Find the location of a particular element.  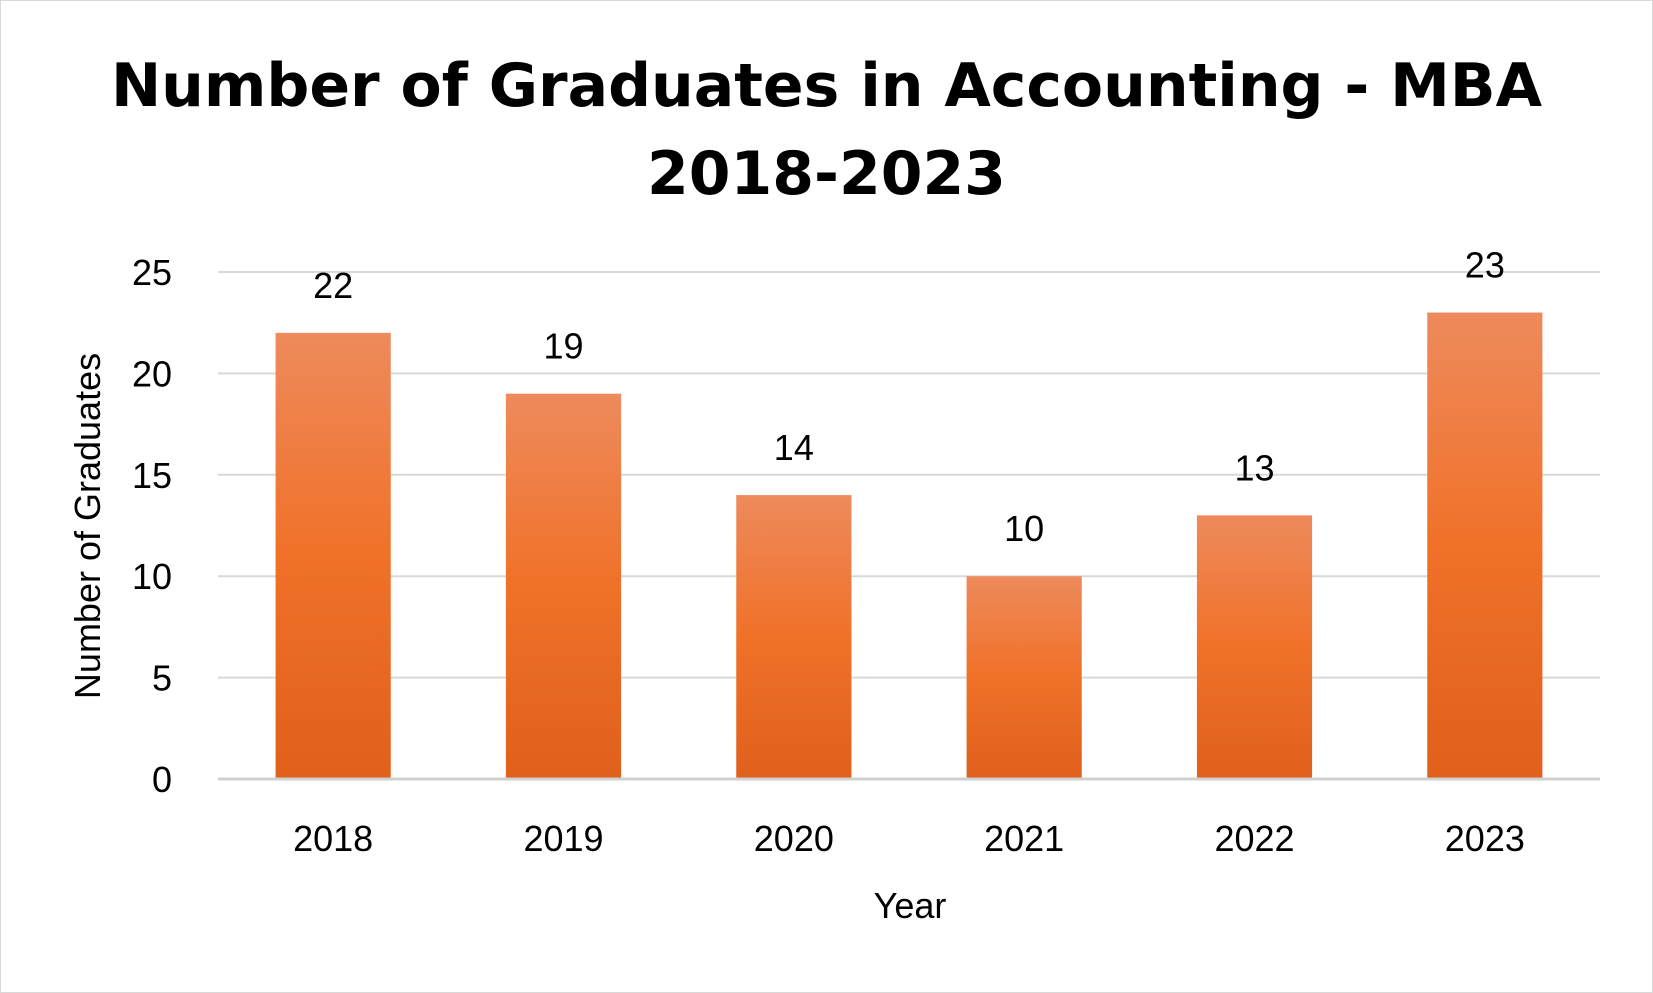

data-label-2018: 22 is located at coordinates (333, 285).